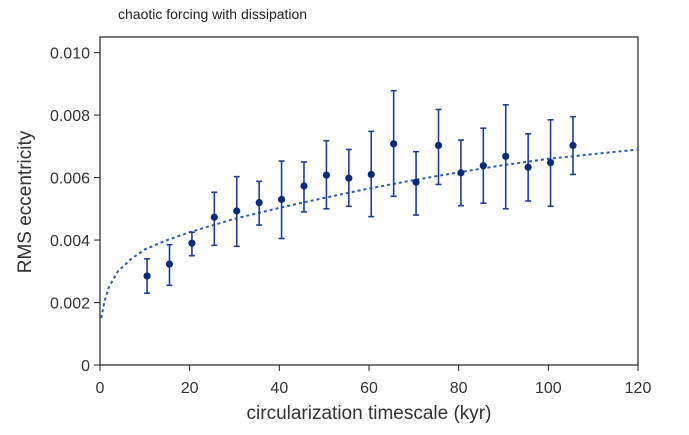 This screenshot has height=435, width=689. What do you see at coordinates (25, 201) in the screenshot?
I see `y-axis-label: RMS eccentricity` at bounding box center [25, 201].